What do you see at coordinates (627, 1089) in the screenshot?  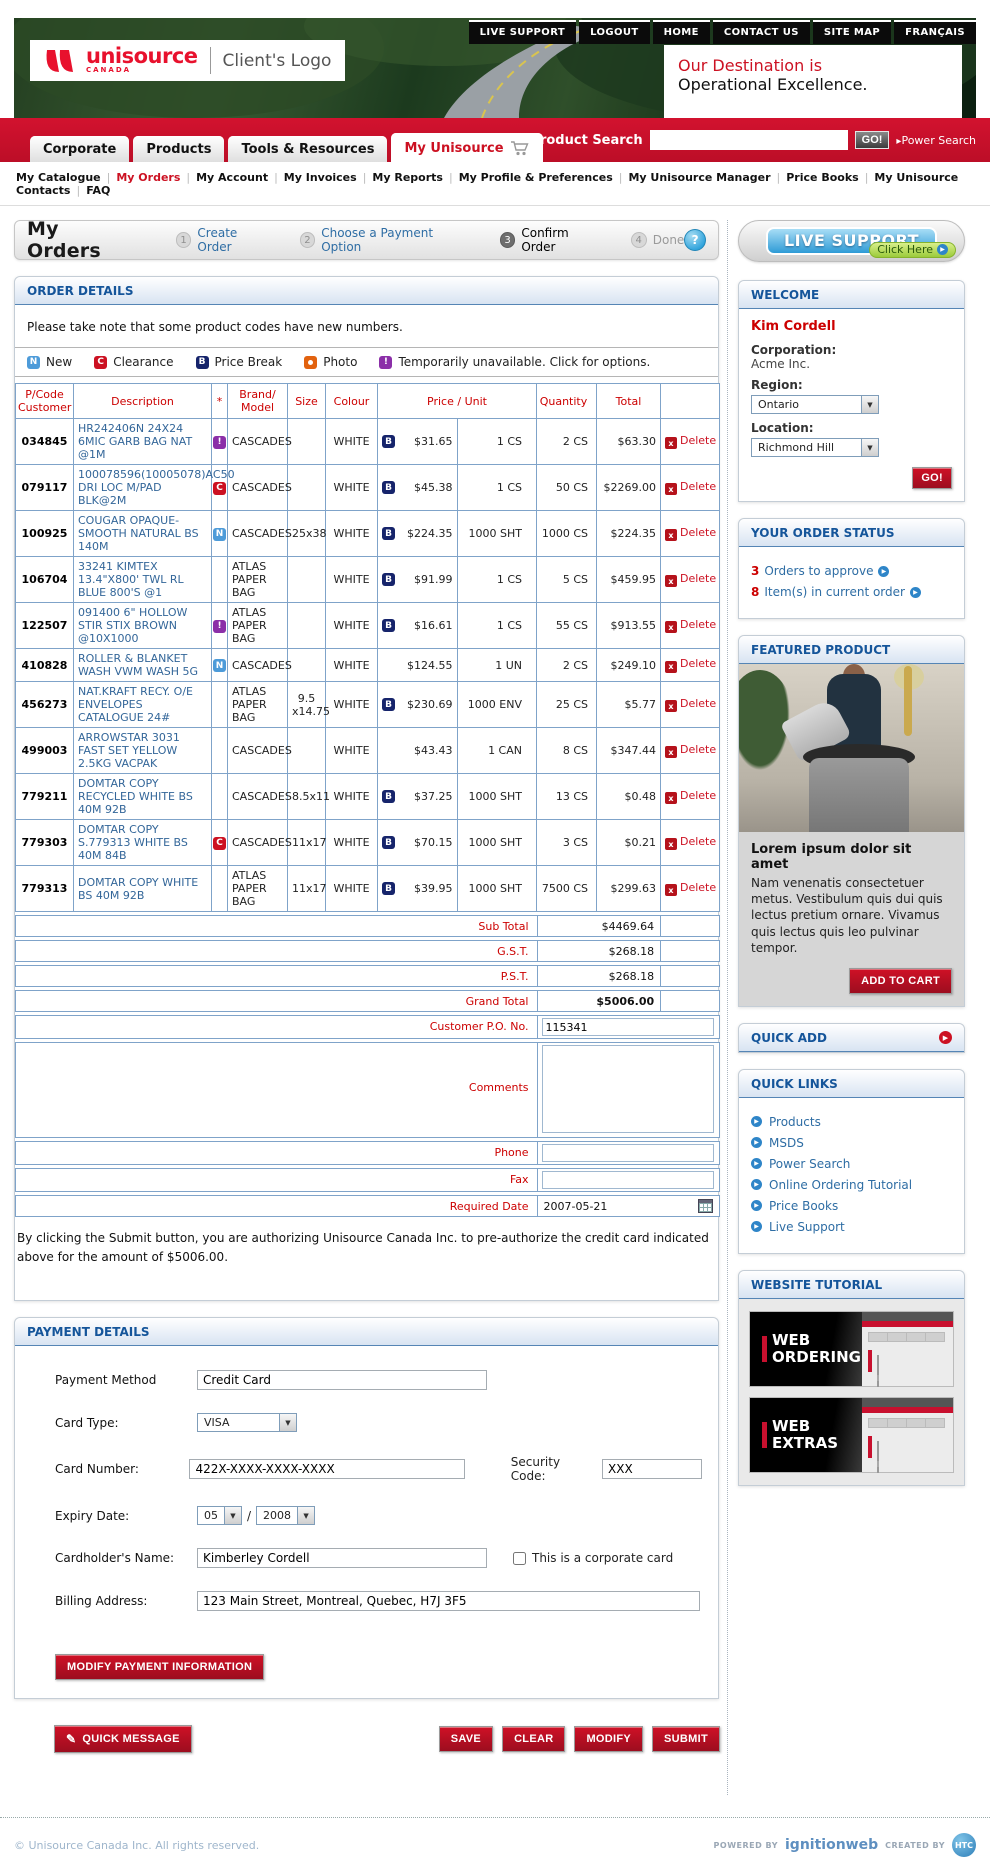 I see `comments-textarea` at bounding box center [627, 1089].